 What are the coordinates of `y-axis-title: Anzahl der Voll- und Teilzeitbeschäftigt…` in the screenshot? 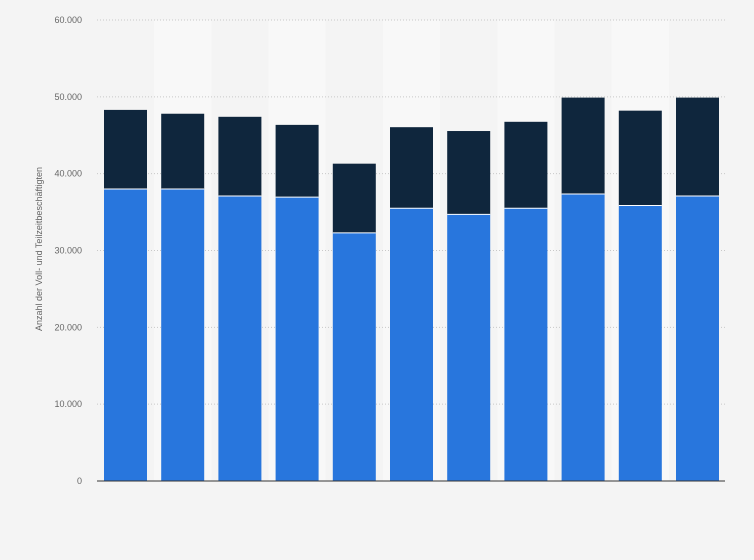 It's located at (39, 249).